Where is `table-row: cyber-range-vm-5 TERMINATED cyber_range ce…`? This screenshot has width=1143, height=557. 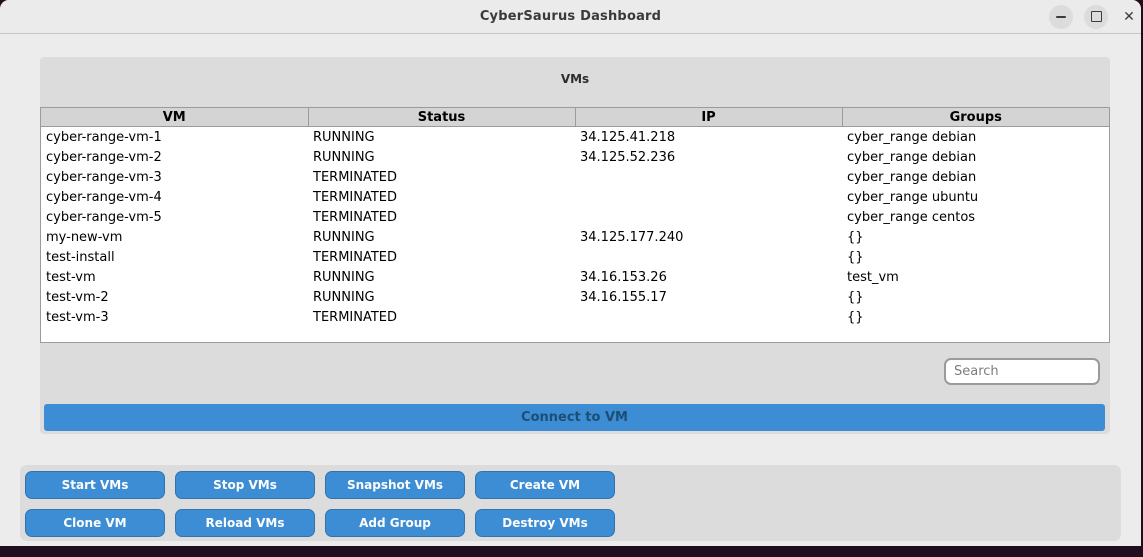
table-row: cyber-range-vm-5 TERMINATED cyber_range ce… is located at coordinates (575, 217).